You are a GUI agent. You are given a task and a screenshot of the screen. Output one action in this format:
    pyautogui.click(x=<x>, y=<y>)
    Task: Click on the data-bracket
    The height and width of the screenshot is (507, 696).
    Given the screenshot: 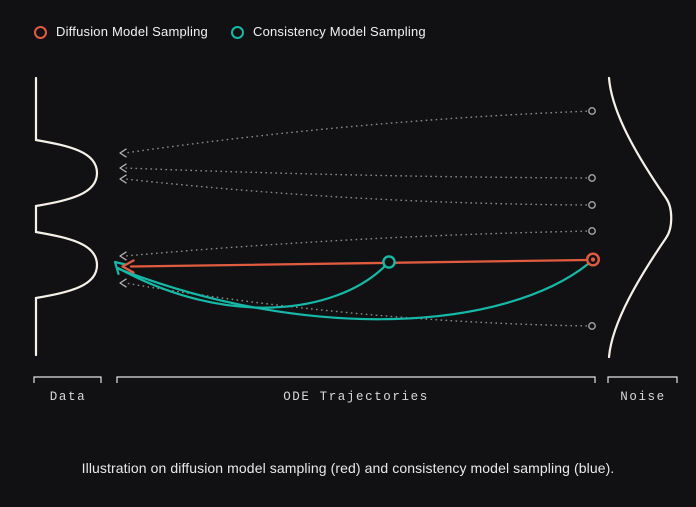 What is the action you would take?
    pyautogui.click(x=67, y=379)
    